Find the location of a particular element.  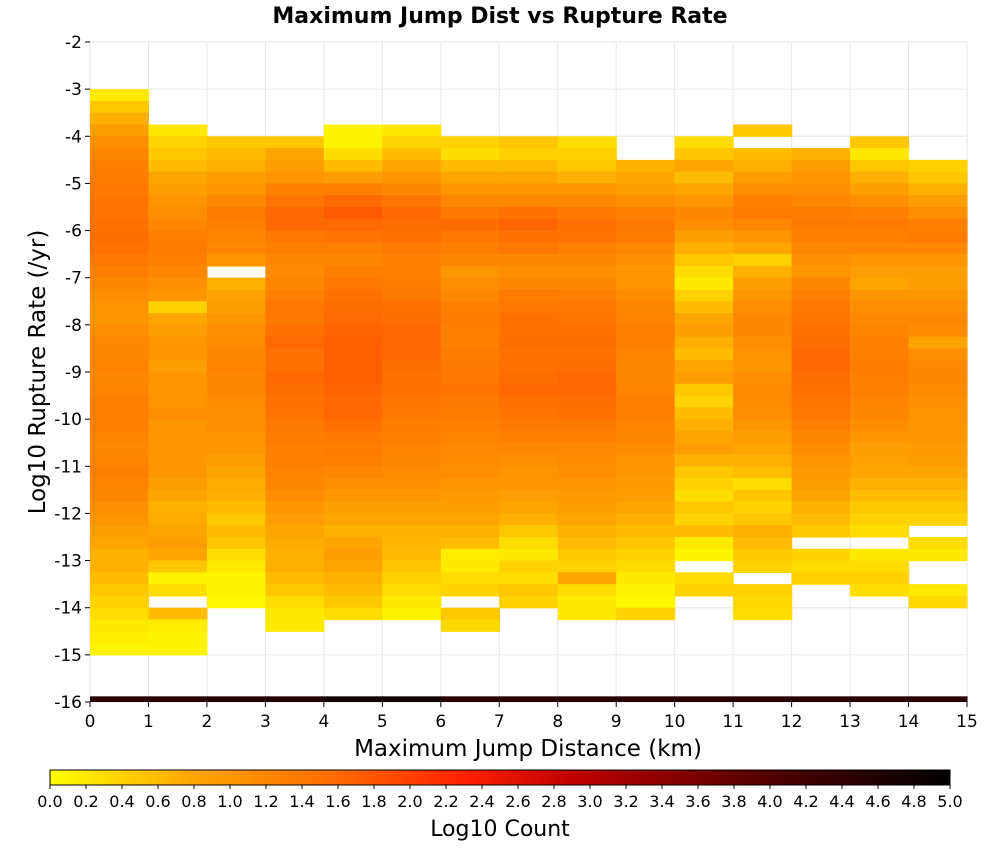

colorbar-tick-label: 3.0 is located at coordinates (589, 801).